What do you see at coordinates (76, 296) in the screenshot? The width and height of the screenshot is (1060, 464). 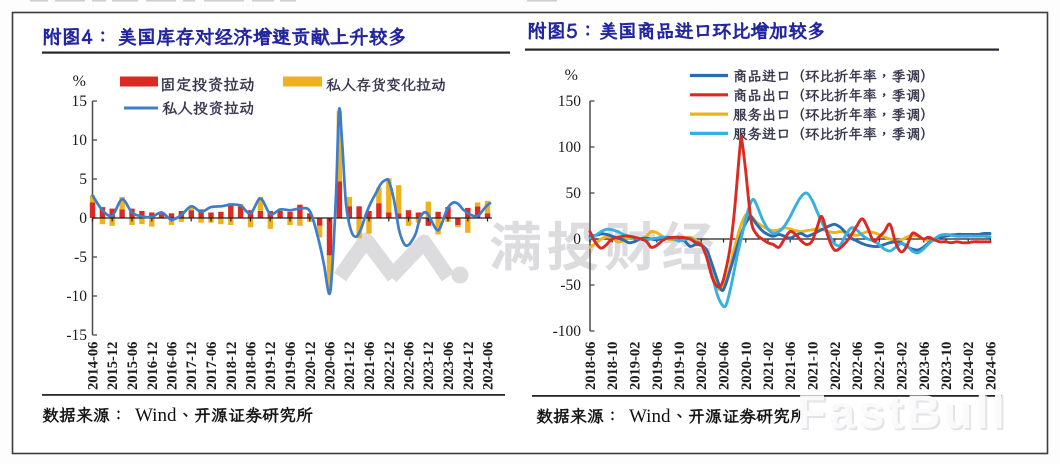 I see `svg-text: -10` at bounding box center [76, 296].